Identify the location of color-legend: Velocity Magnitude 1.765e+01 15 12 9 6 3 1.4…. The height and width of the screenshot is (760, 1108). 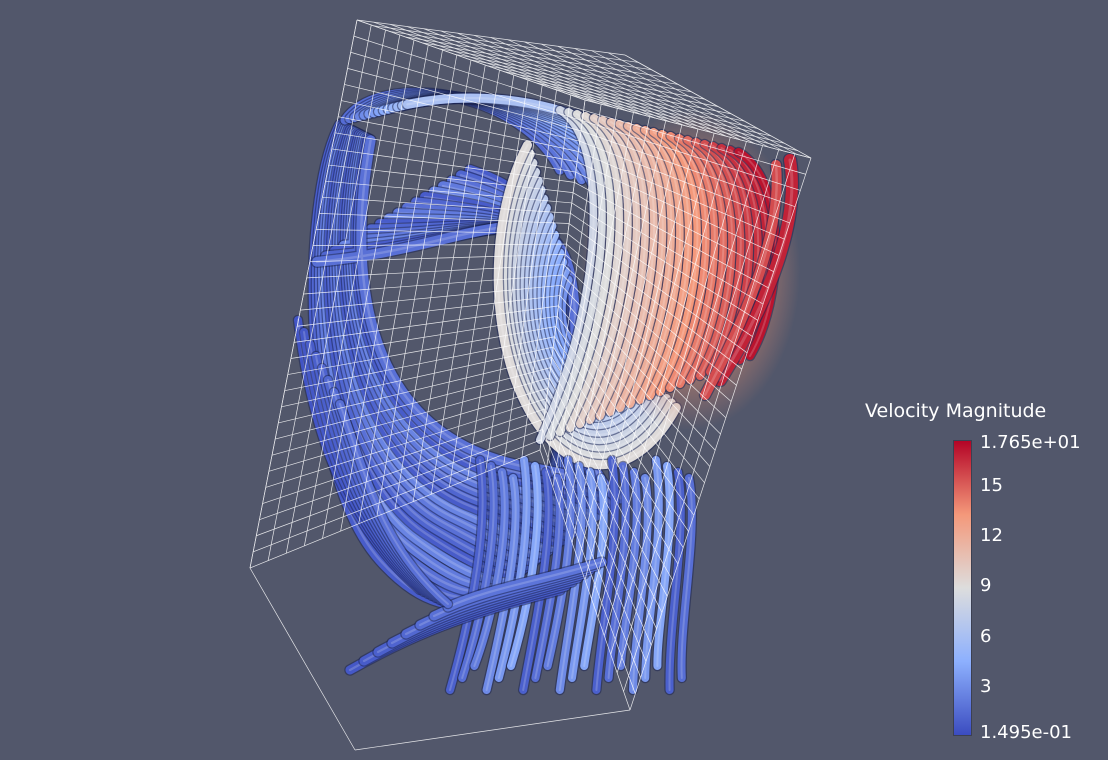
(982, 572).